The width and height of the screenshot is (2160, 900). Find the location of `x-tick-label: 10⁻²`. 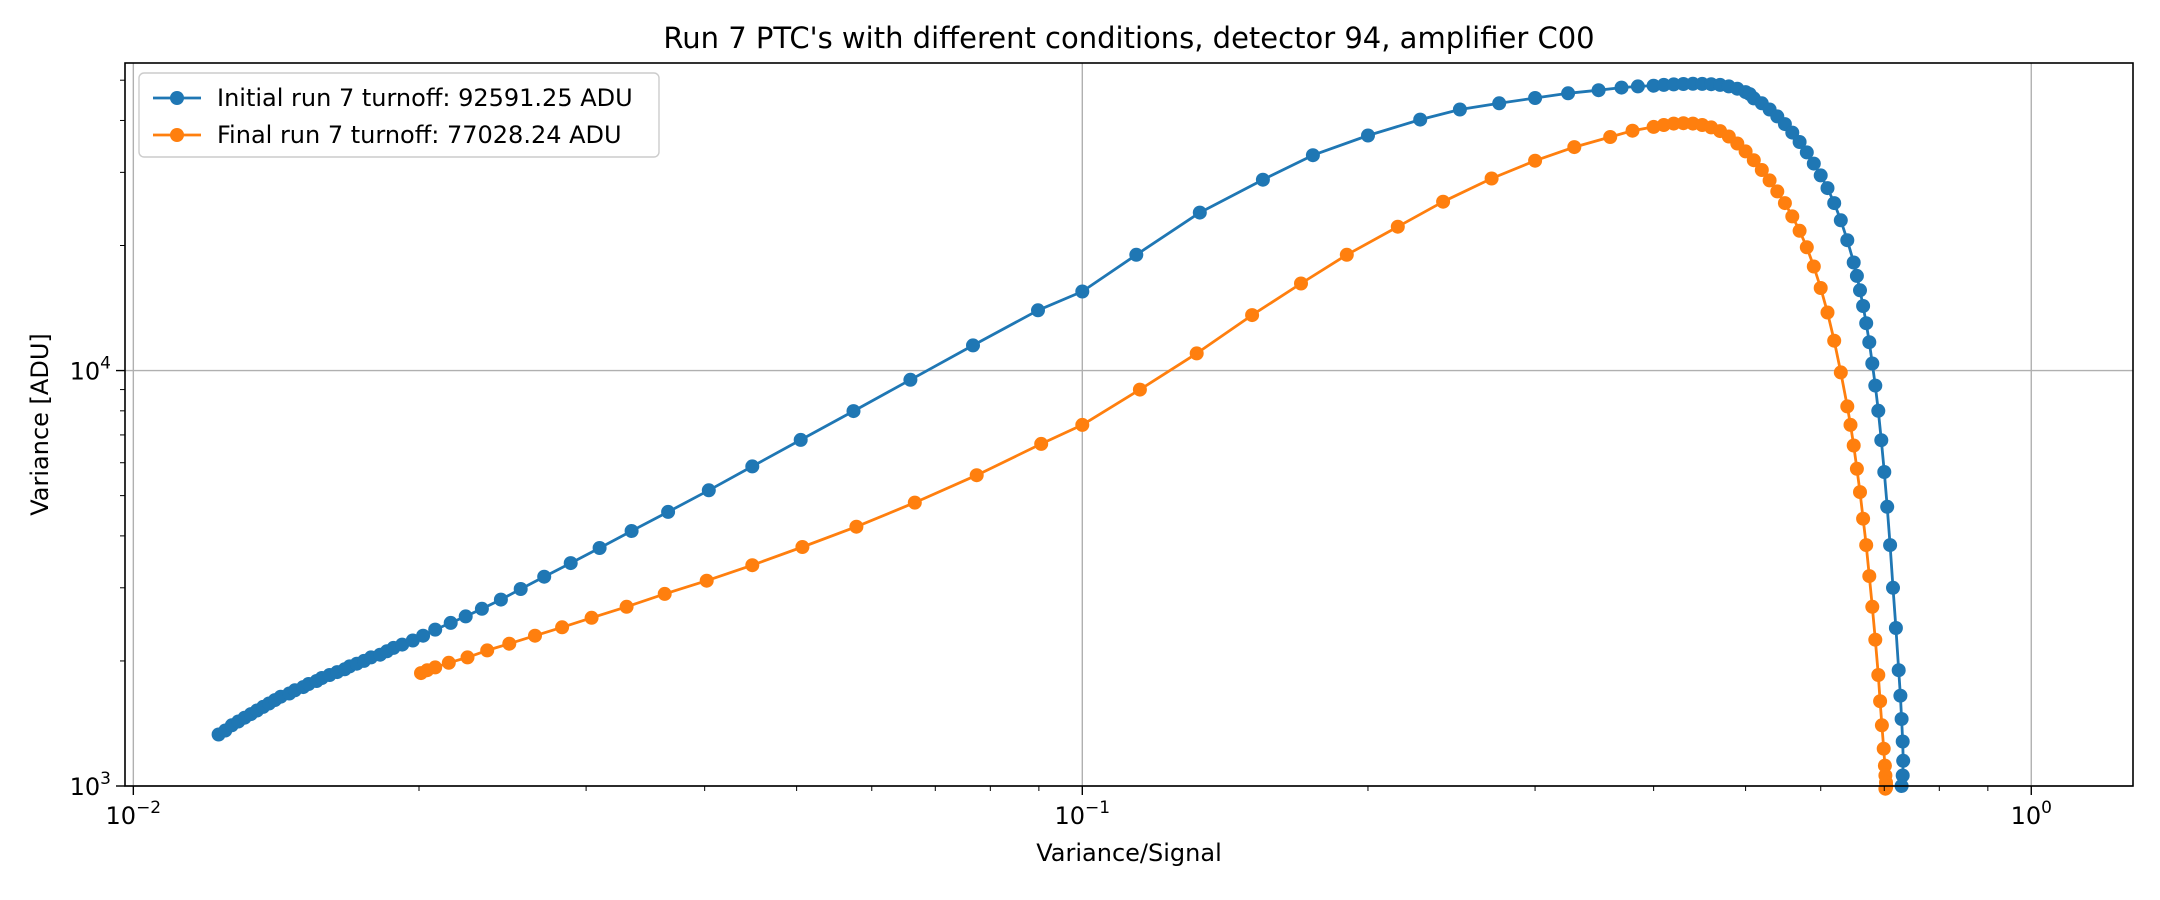

x-tick-label: 10⁻² is located at coordinates (134, 814).